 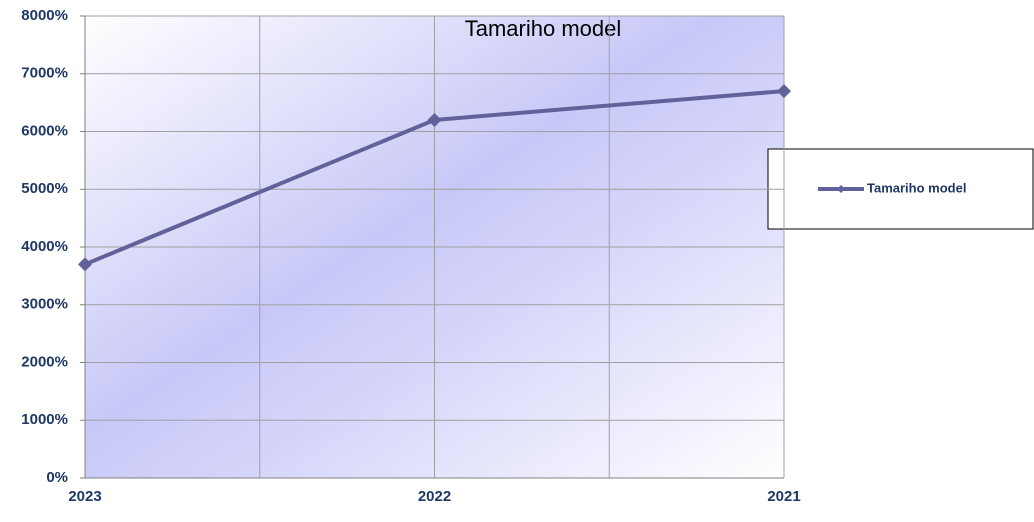 I want to click on y-tick-label: 3000%, so click(x=44, y=304).